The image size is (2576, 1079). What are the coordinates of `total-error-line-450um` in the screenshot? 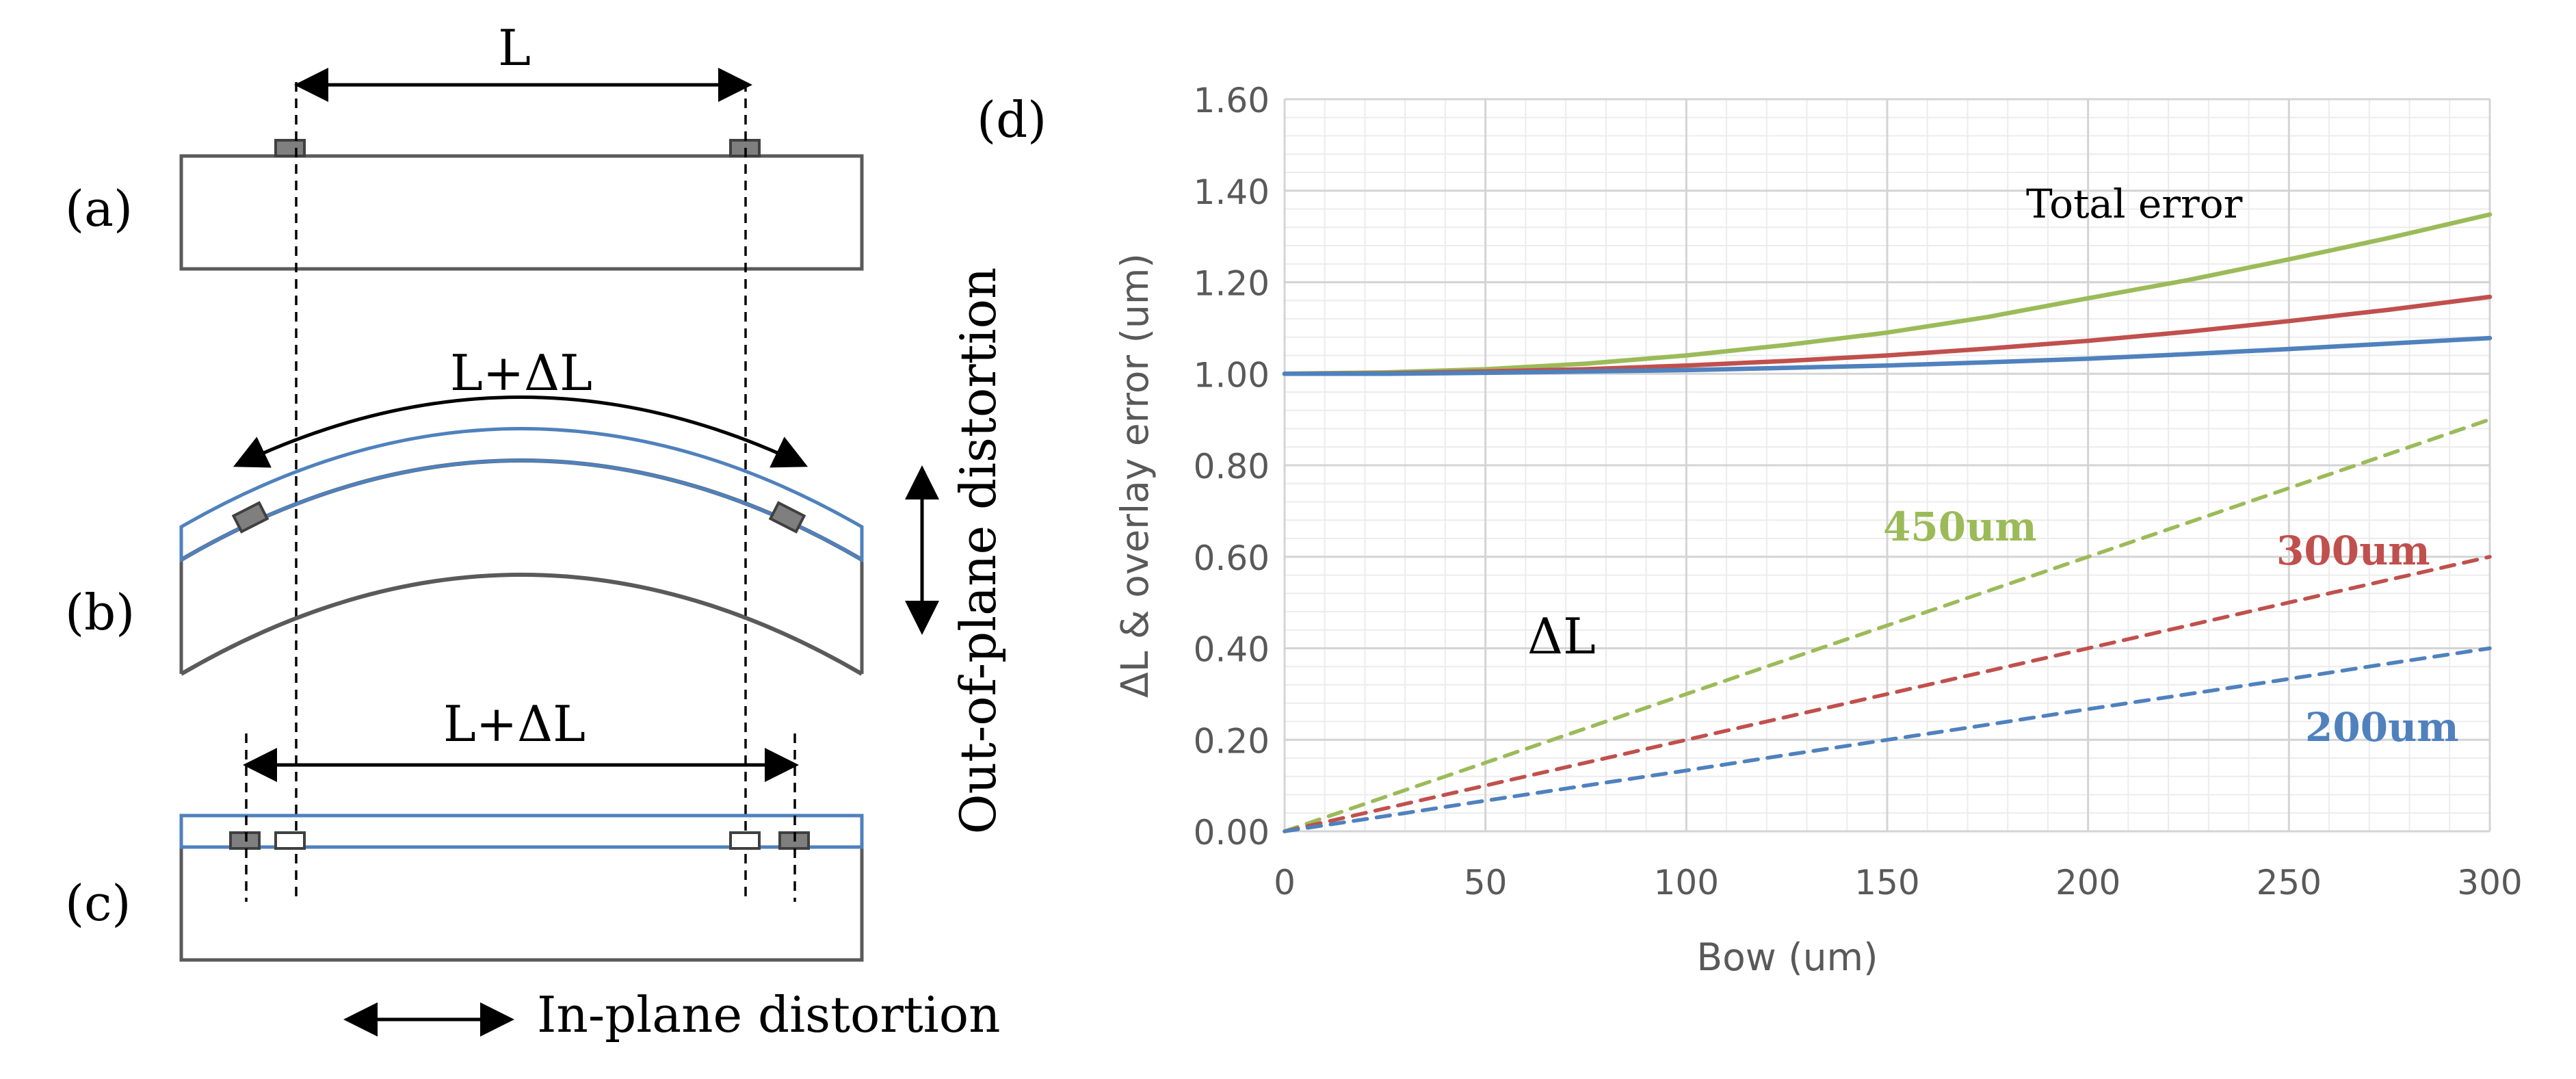 It's located at (1887, 294).